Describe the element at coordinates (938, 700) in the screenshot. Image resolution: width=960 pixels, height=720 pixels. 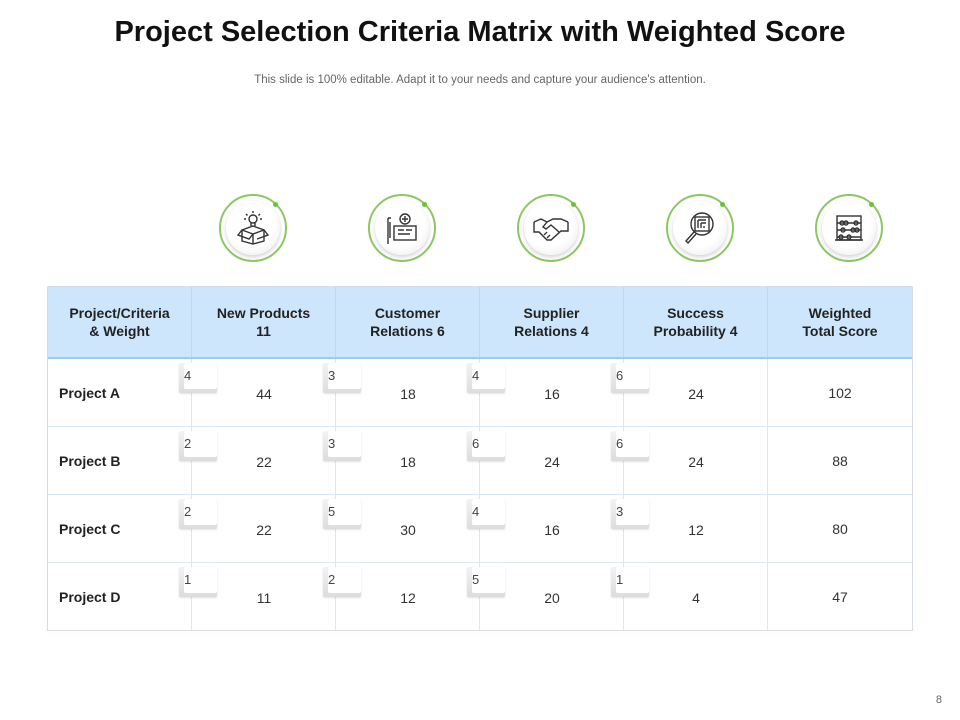
I see `page-number: 8` at that location.